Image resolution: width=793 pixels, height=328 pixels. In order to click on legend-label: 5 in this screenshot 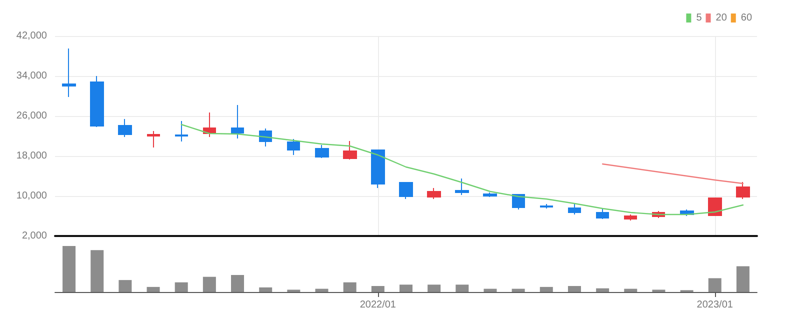, I will do `click(699, 18)`.